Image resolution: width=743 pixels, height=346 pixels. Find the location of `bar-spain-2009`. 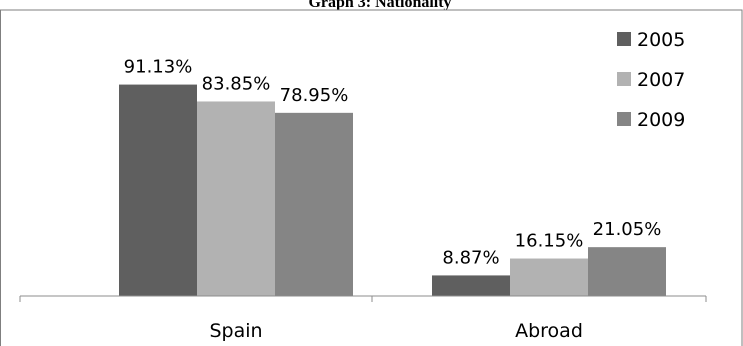

bar-spain-2009 is located at coordinates (314, 204).